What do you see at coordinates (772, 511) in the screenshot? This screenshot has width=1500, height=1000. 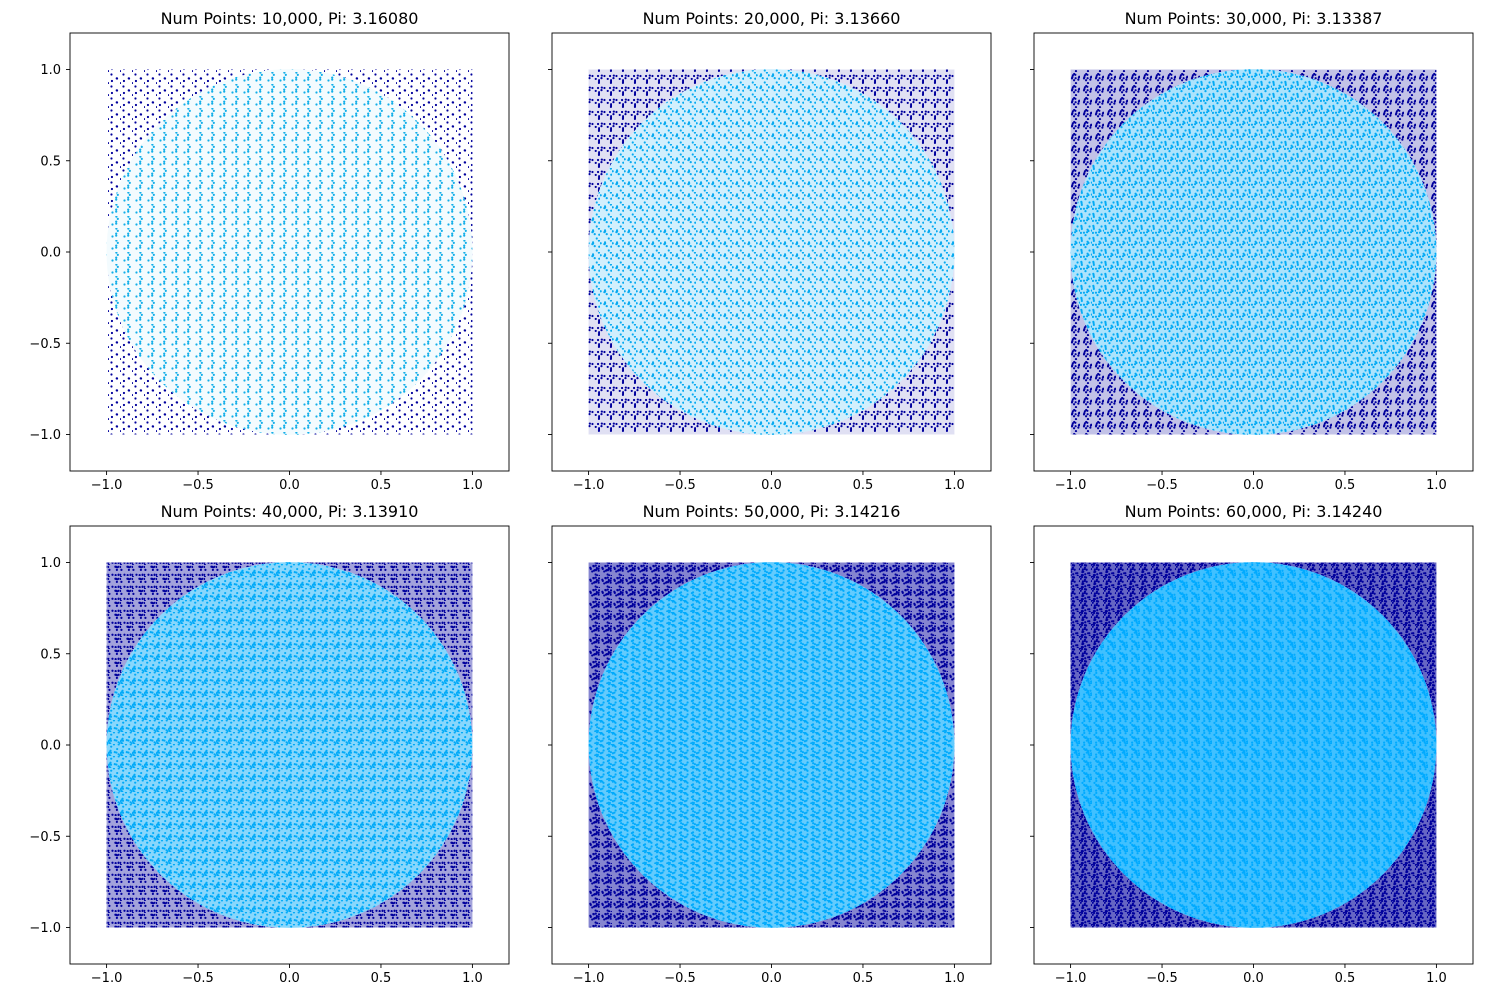 I see `subplot-title: Num Points: 50,000, Pi: 3.14216` at bounding box center [772, 511].